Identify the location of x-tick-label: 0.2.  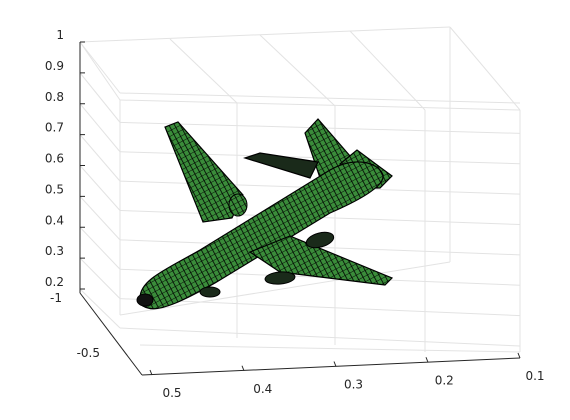
(444, 380).